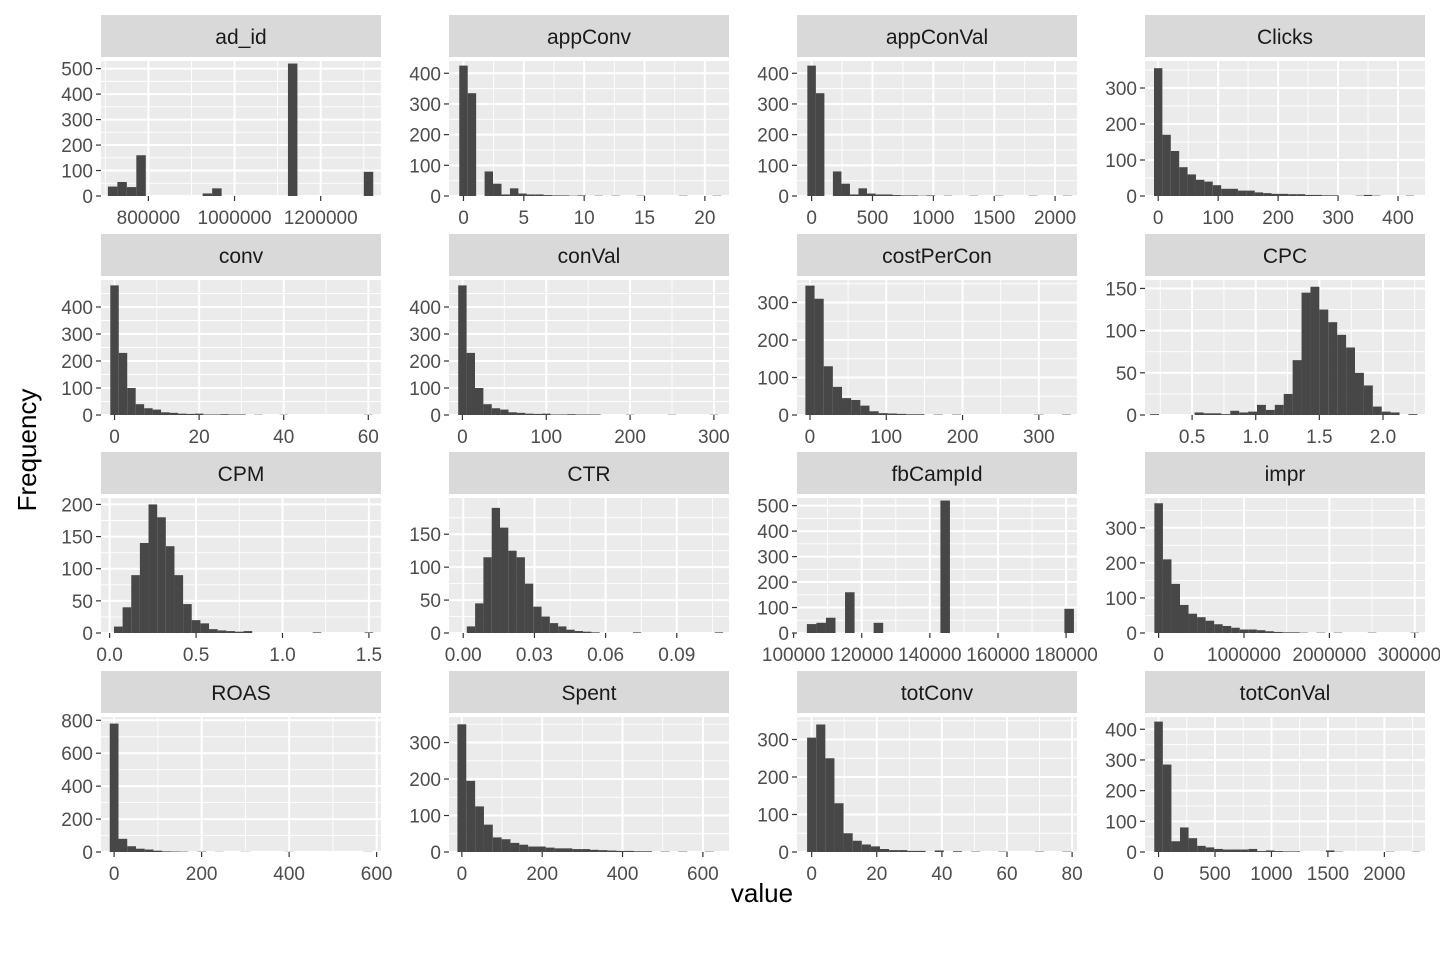  Describe the element at coordinates (773, 507) in the screenshot. I see `y-tick-label: 500` at that location.